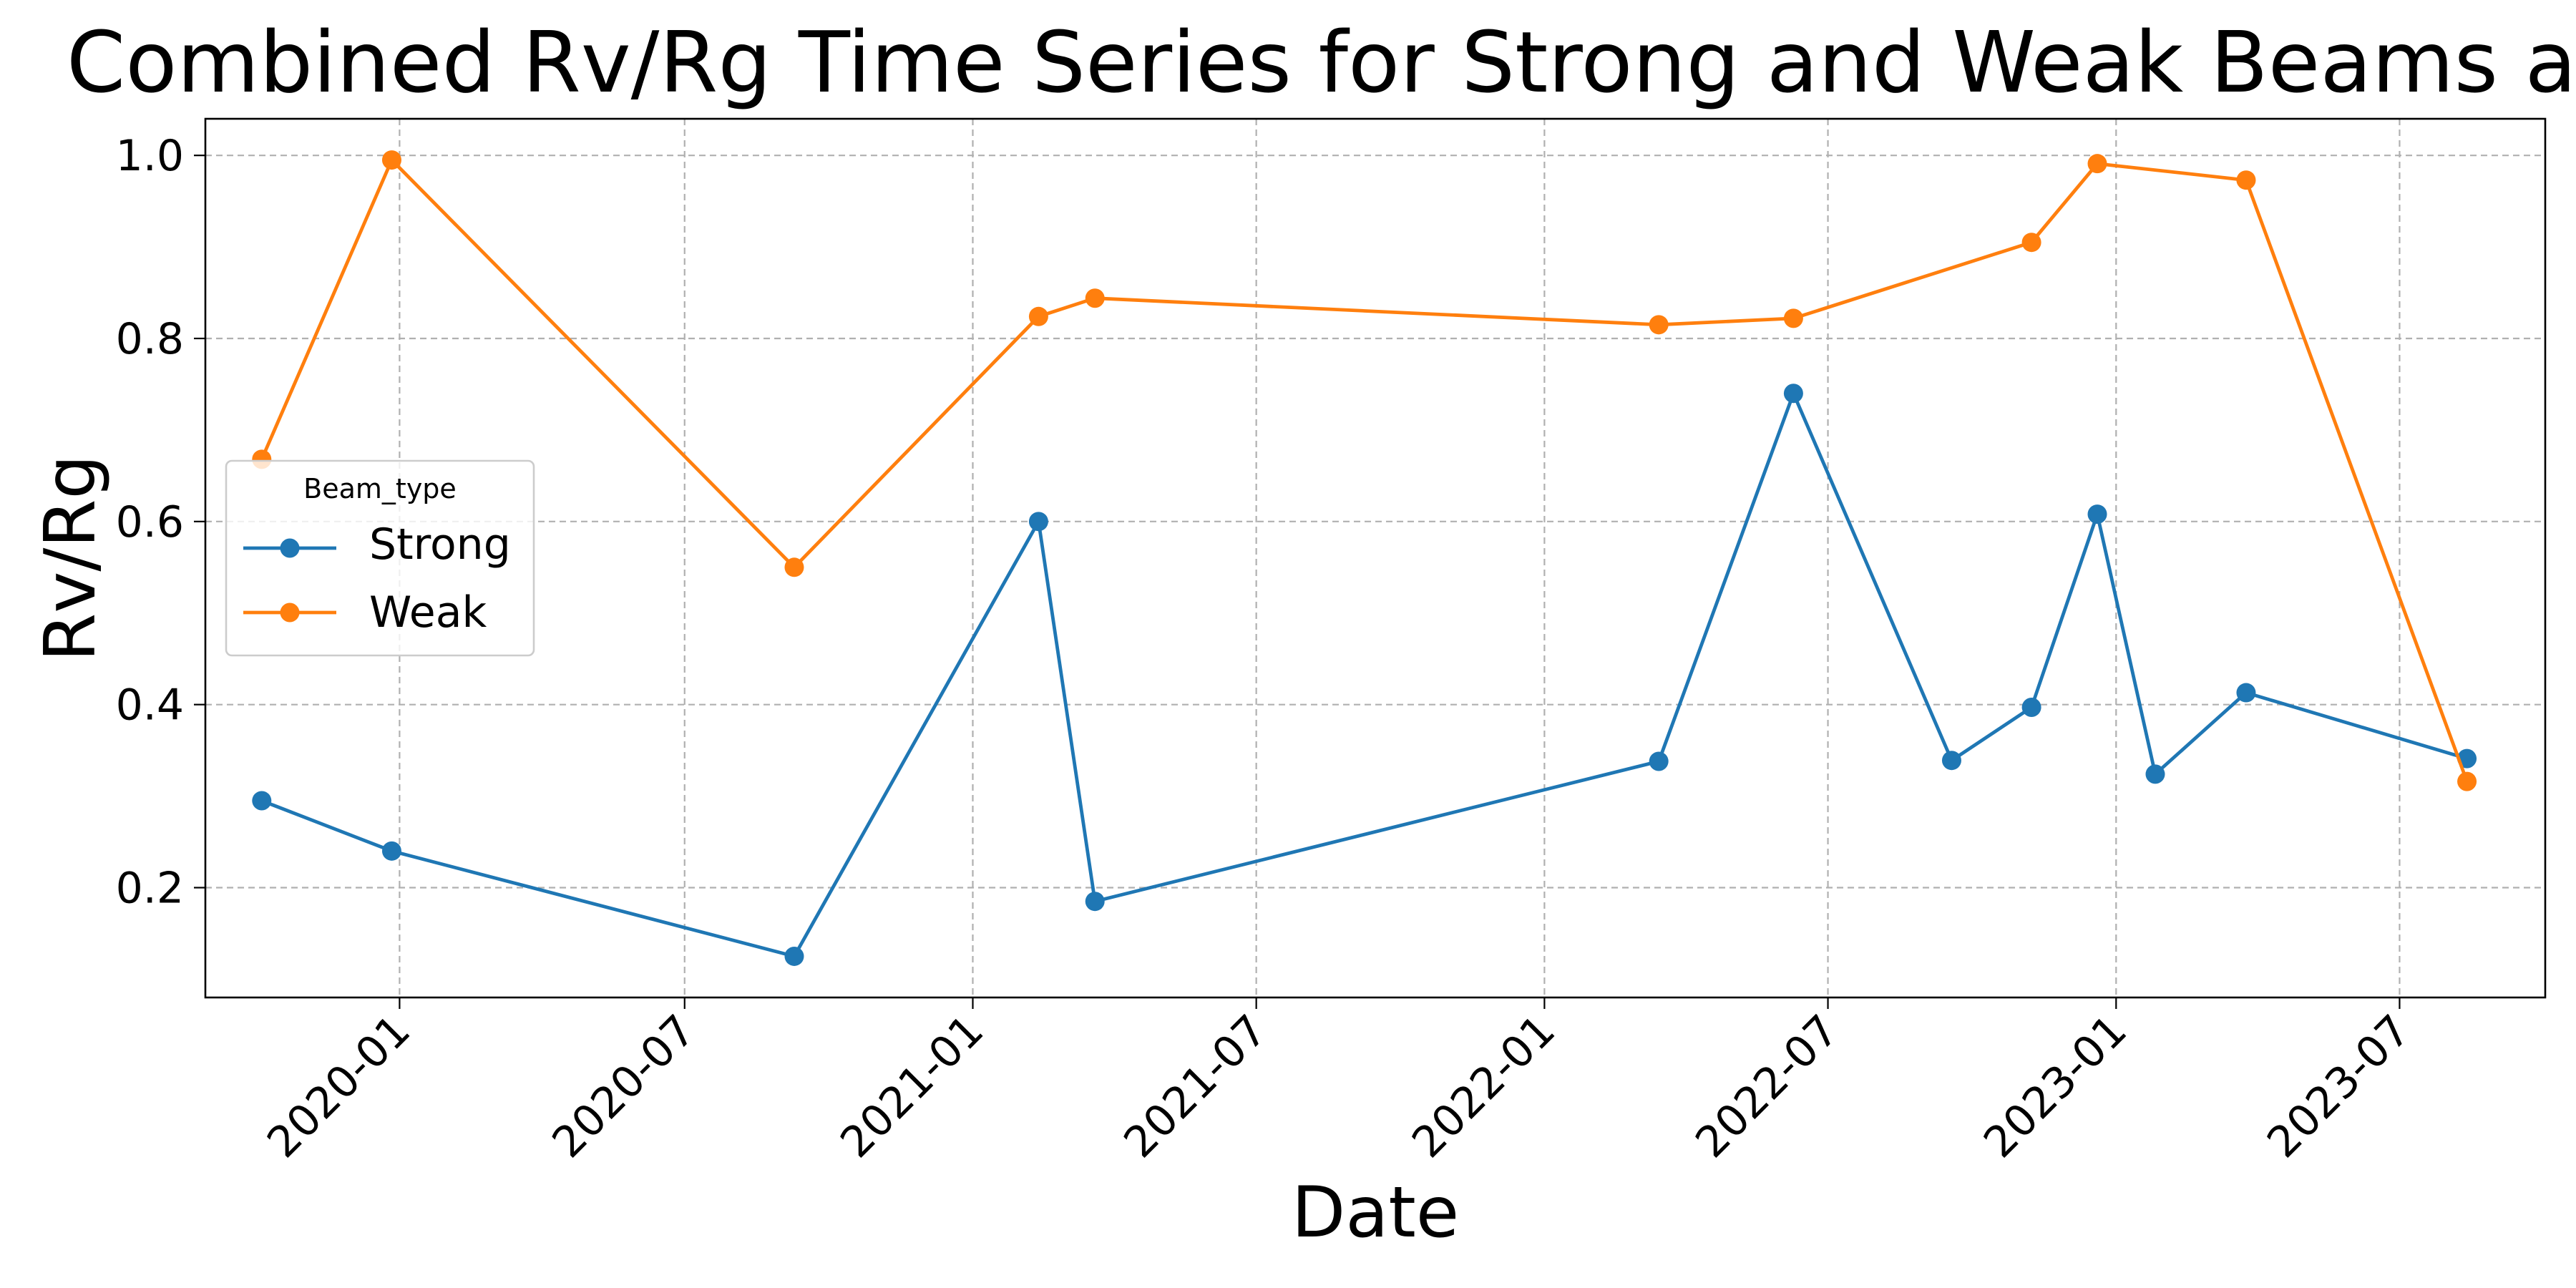  What do you see at coordinates (290, 612) in the screenshot?
I see `legend-marker-weak` at bounding box center [290, 612].